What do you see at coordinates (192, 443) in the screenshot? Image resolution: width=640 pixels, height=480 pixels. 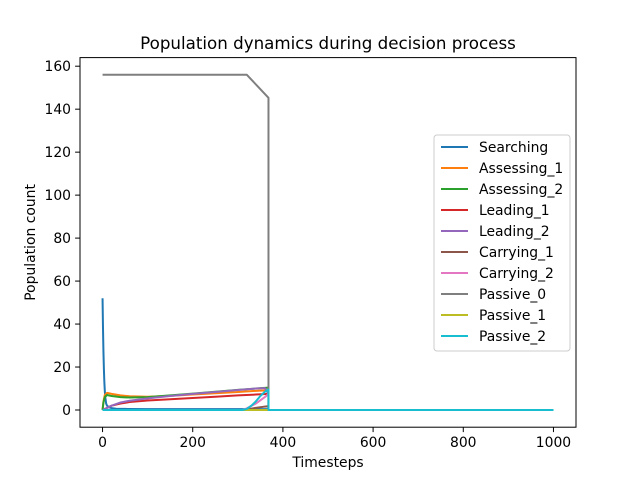 I see `x-tick-label: 200` at bounding box center [192, 443].